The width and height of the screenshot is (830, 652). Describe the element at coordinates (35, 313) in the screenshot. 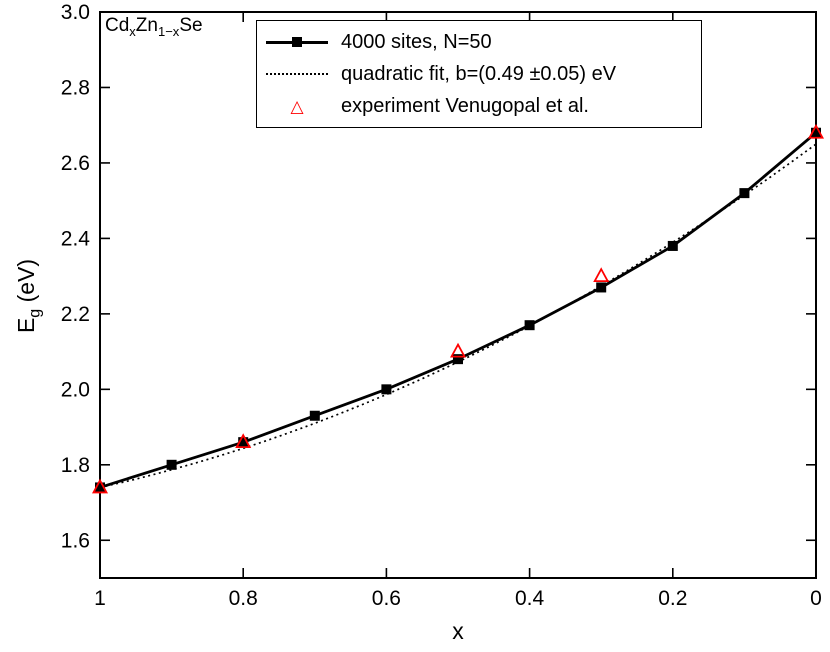

I see `y-label-subscript: g` at that location.